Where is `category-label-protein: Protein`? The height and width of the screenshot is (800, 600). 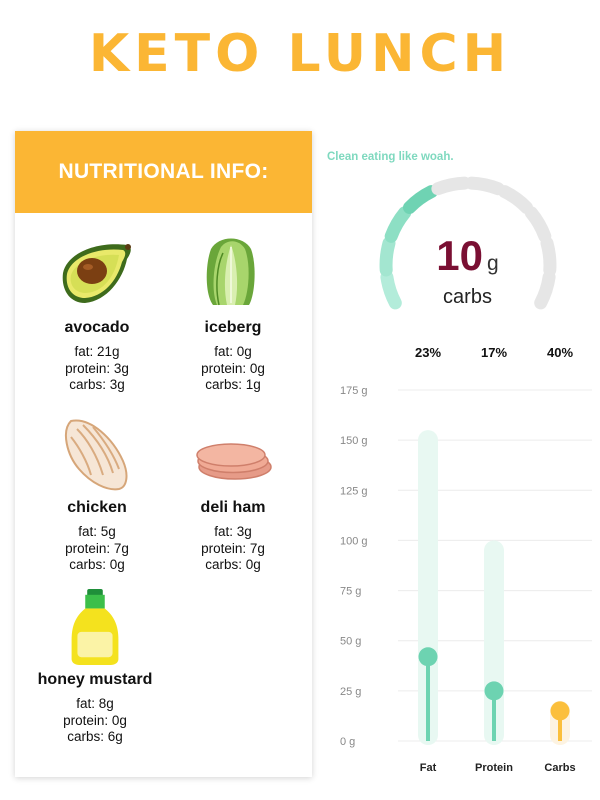
category-label-protein: Protein is located at coordinates (494, 768).